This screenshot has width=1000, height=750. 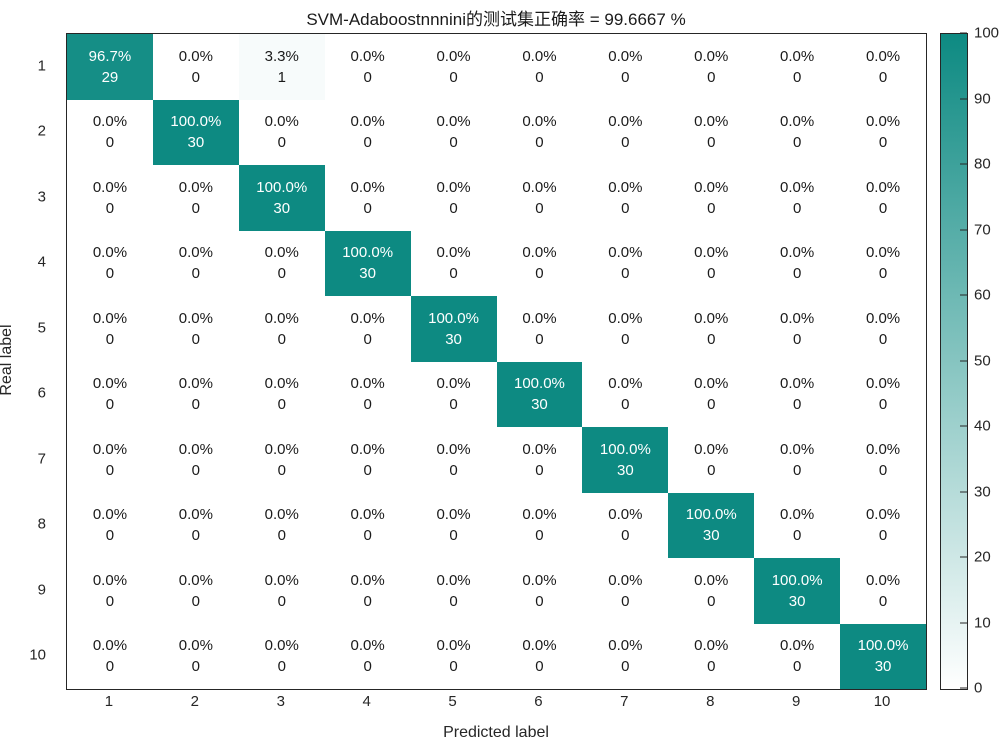 I want to click on x-tick-label: 7, so click(x=624, y=701).